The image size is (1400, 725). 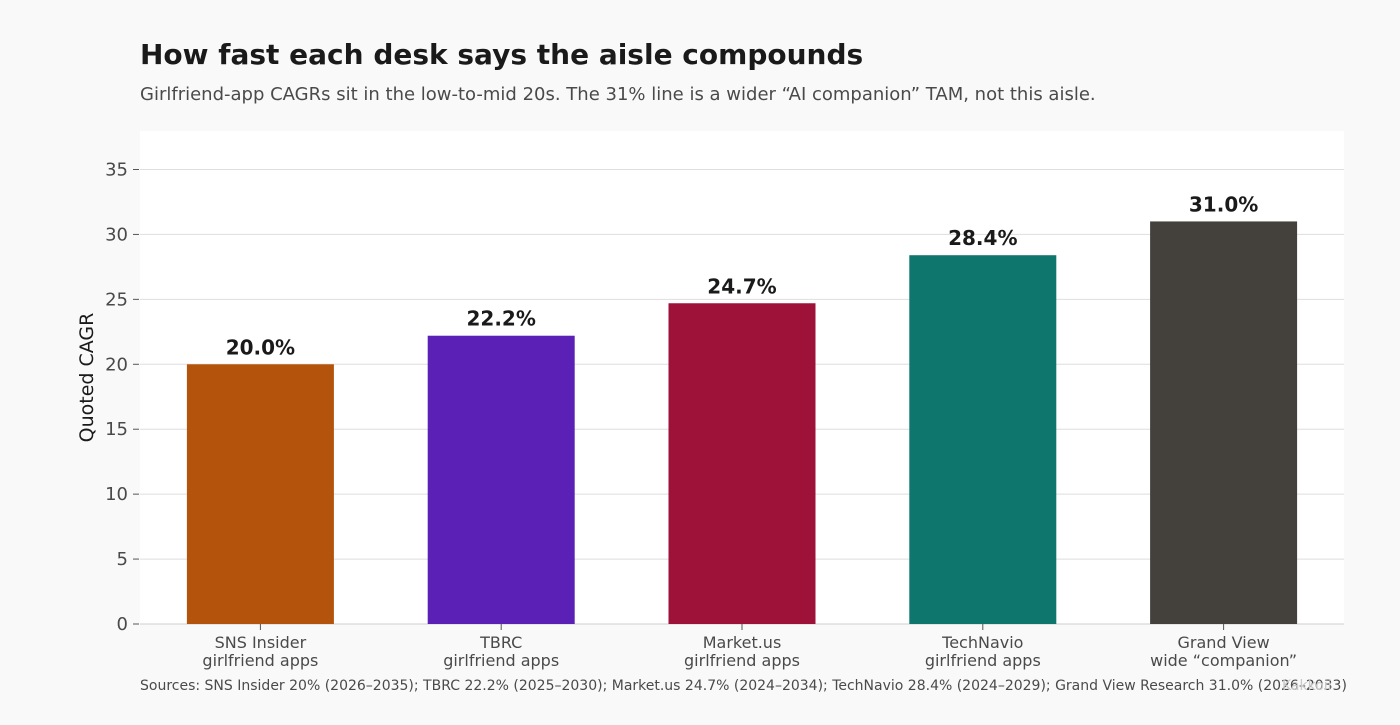 What do you see at coordinates (122, 624) in the screenshot?
I see `y-tick-label: 0` at bounding box center [122, 624].